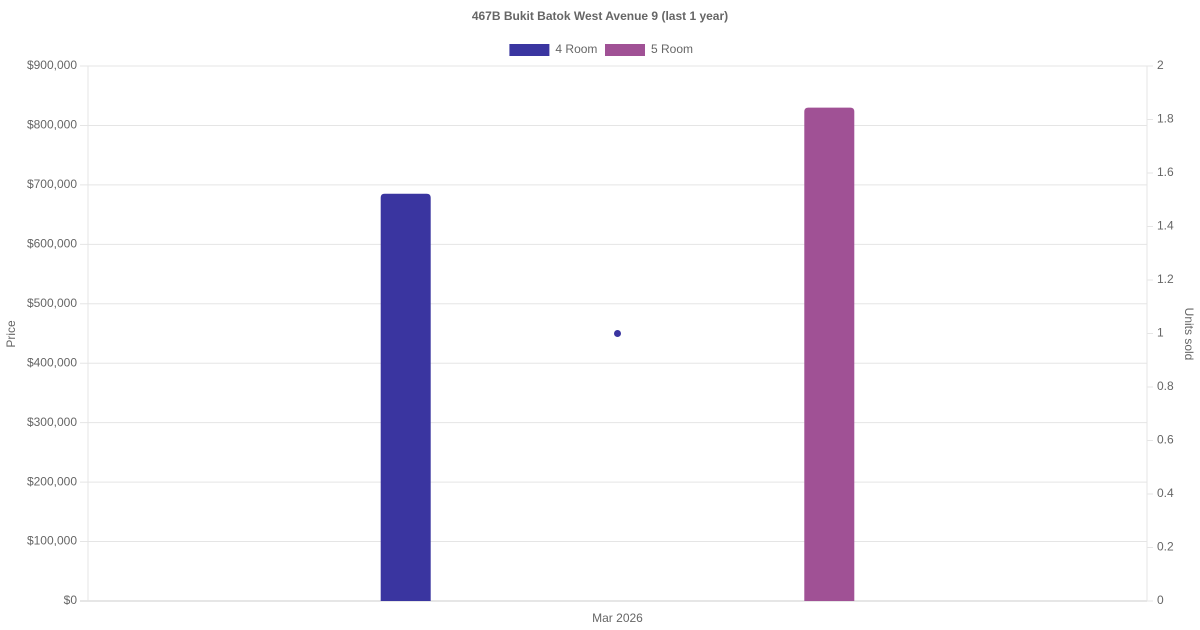  I want to click on x-tick-label: Mar 2026, so click(617, 618).